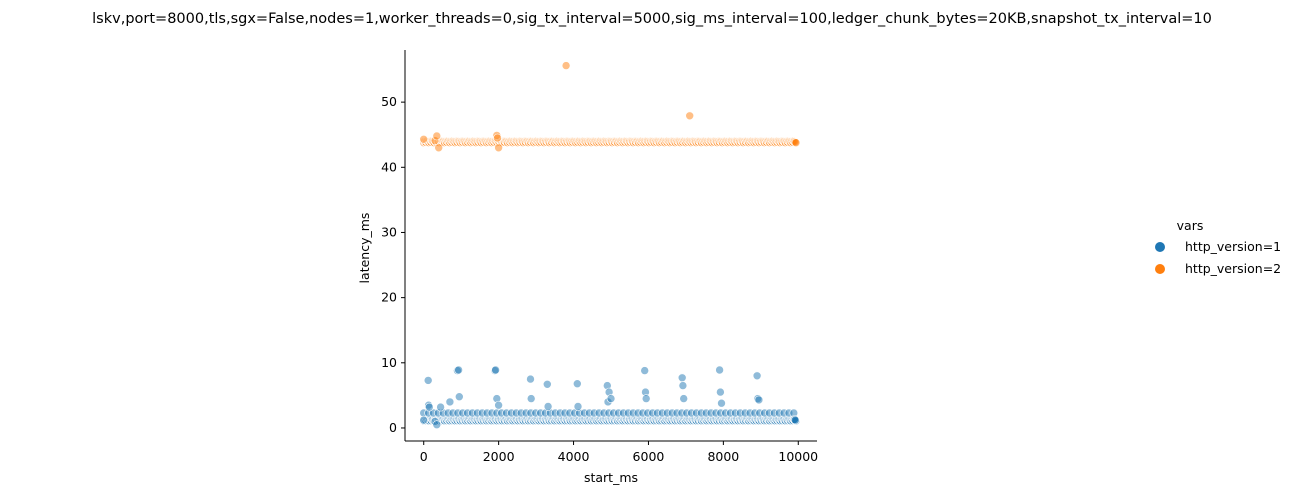 Image resolution: width=1304 pixels, height=495 pixels. What do you see at coordinates (424, 456) in the screenshot?
I see `x-tick-label: 0` at bounding box center [424, 456].